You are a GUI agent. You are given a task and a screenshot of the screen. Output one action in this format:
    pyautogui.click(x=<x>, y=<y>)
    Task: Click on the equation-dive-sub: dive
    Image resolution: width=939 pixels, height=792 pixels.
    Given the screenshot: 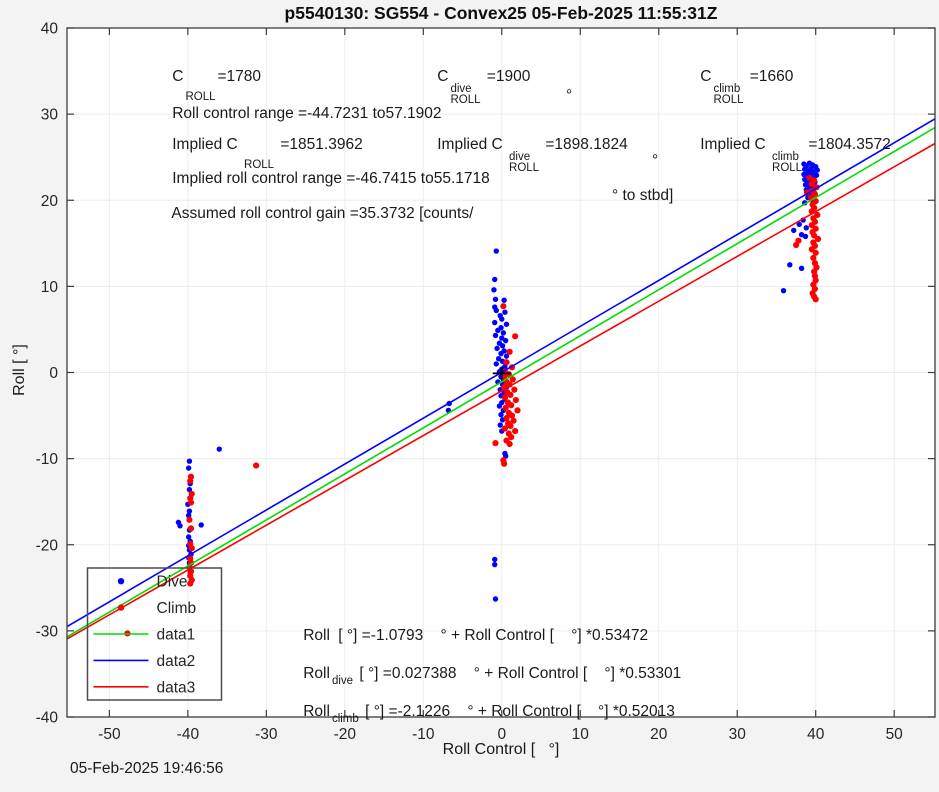 What is the action you would take?
    pyautogui.click(x=342, y=681)
    